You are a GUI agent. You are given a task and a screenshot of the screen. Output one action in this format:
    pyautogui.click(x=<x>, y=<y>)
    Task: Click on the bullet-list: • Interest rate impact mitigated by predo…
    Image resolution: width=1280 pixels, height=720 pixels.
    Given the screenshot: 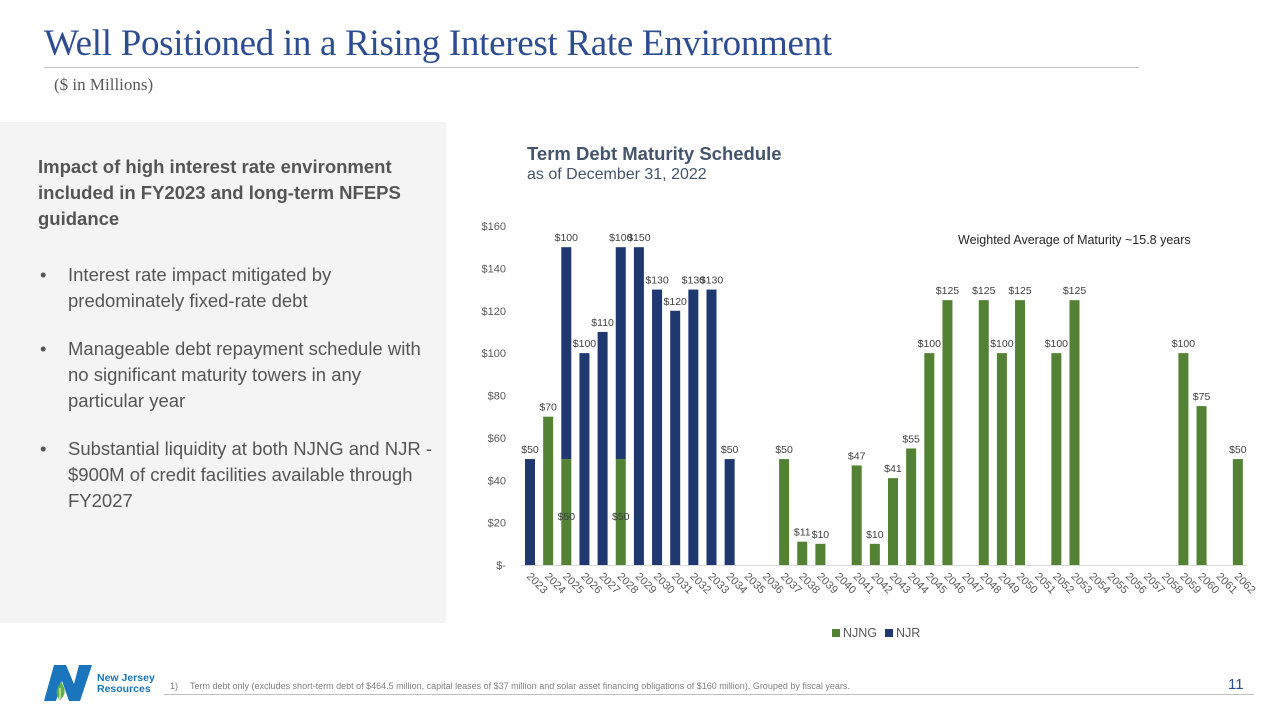 What is the action you would take?
    pyautogui.click(x=235, y=399)
    